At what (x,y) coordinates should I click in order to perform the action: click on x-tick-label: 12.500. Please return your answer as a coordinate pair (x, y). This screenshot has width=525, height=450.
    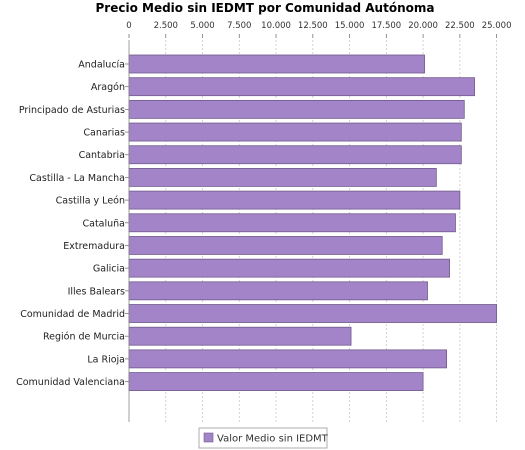
    Looking at the image, I should click on (313, 26).